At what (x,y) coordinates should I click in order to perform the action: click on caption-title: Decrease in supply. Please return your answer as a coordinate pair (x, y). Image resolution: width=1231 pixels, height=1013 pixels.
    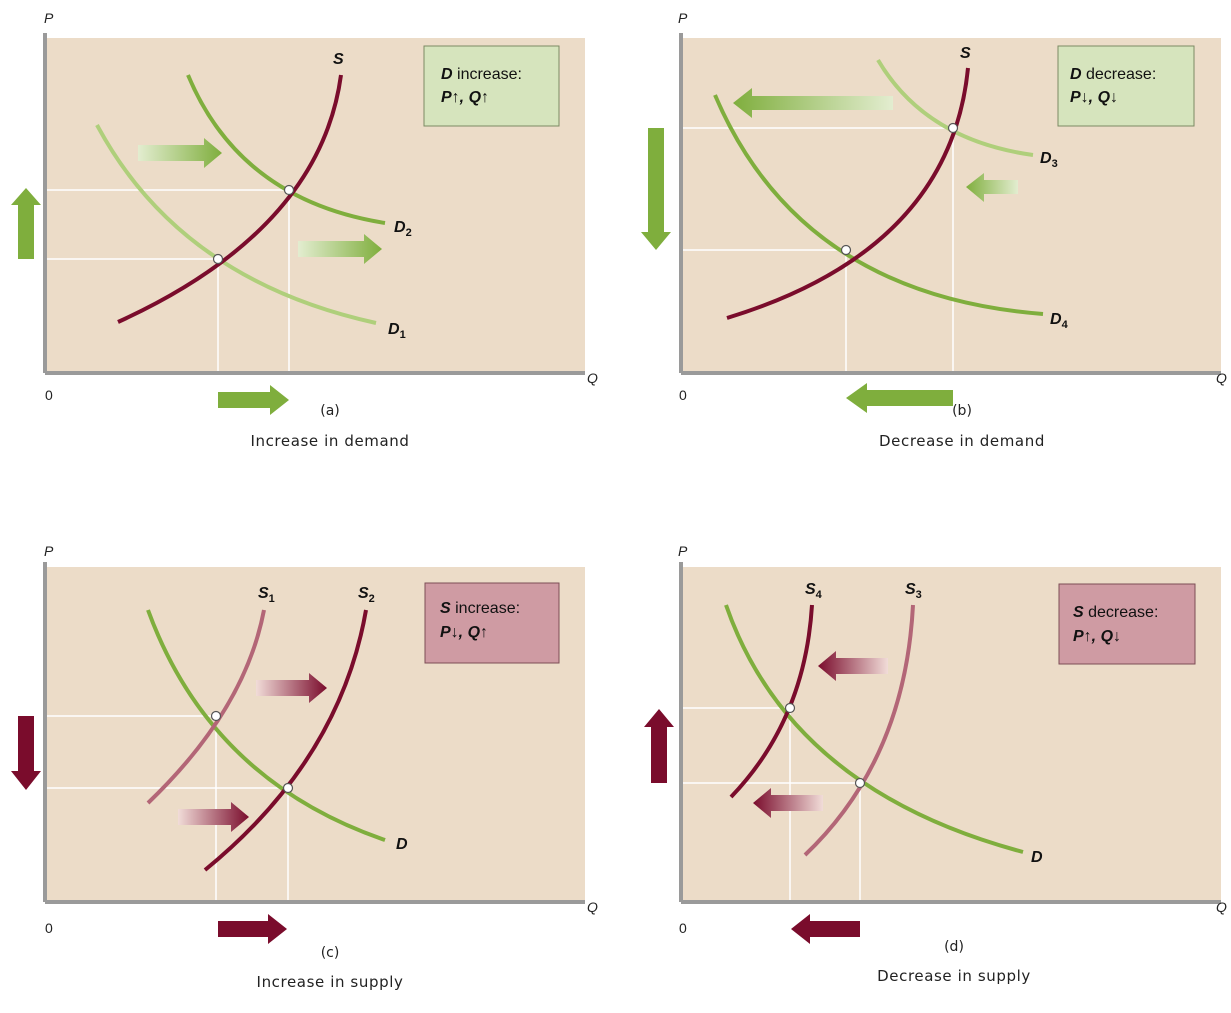
    Looking at the image, I should click on (954, 976).